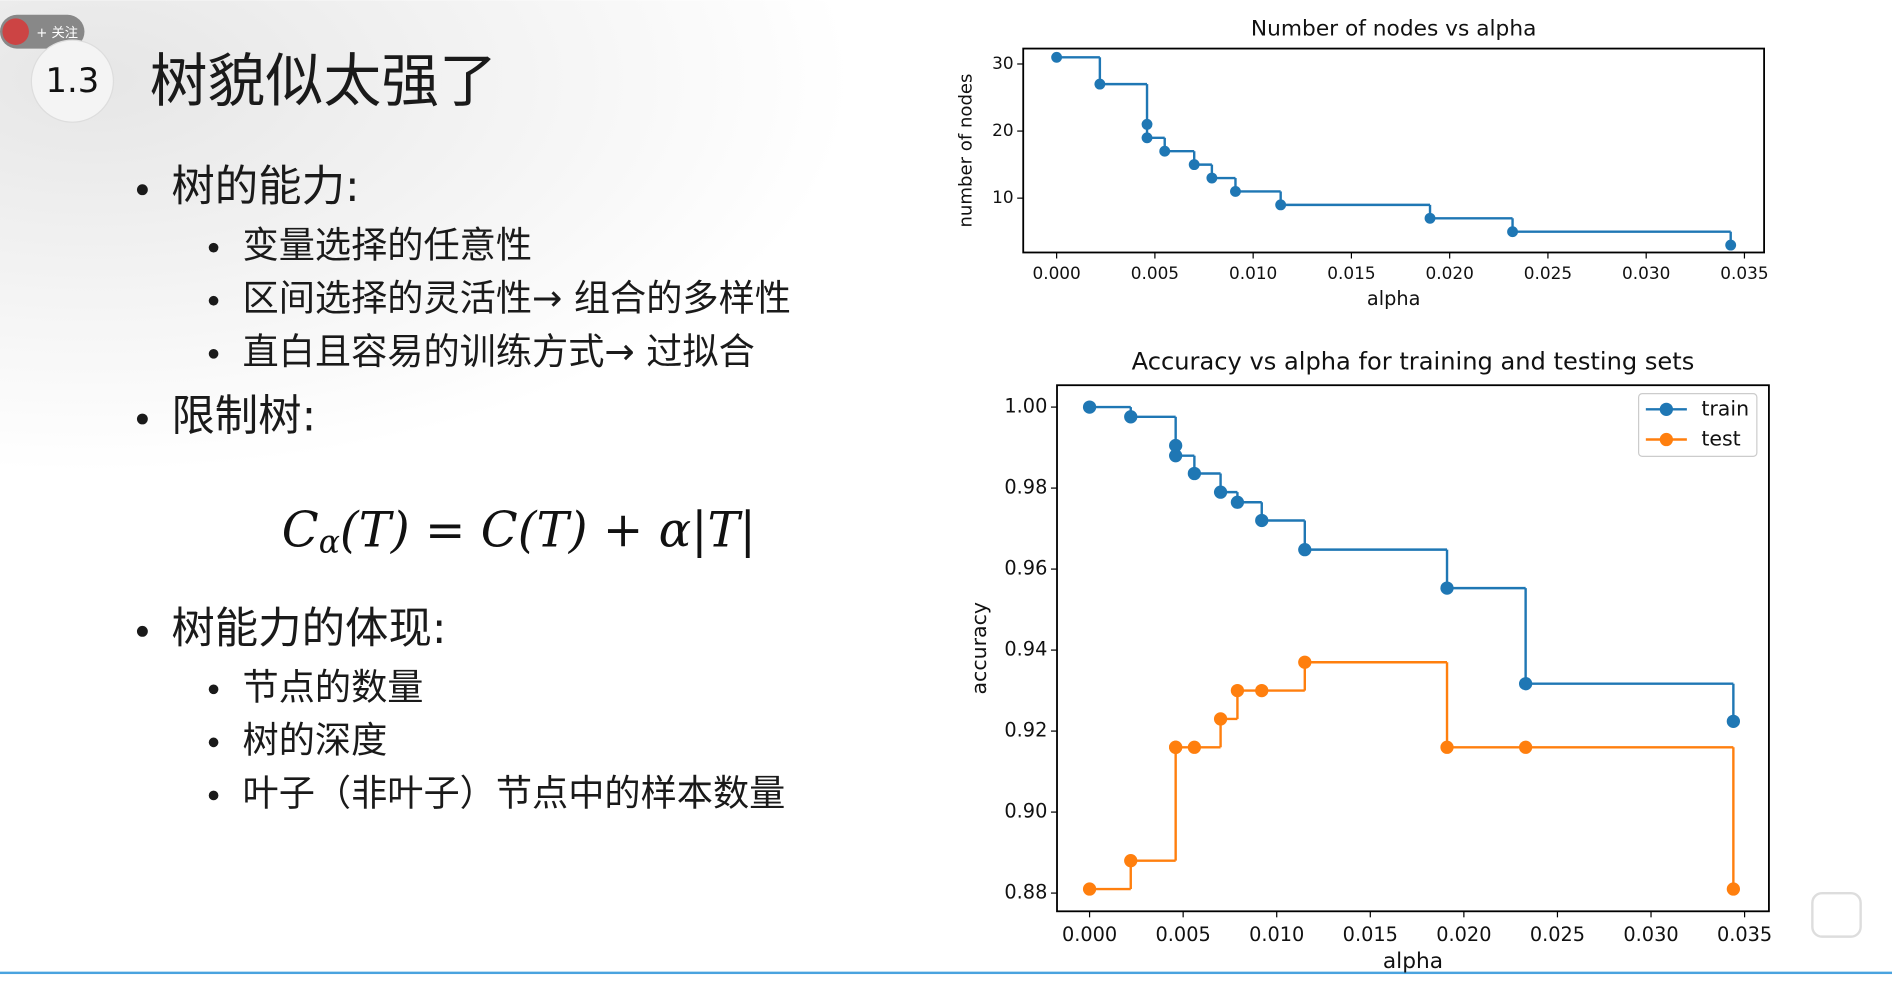 The image size is (1892, 984). What do you see at coordinates (517, 298) in the screenshot?
I see `sub-item: 区间选择的灵活性→ 组合的多样性` at bounding box center [517, 298].